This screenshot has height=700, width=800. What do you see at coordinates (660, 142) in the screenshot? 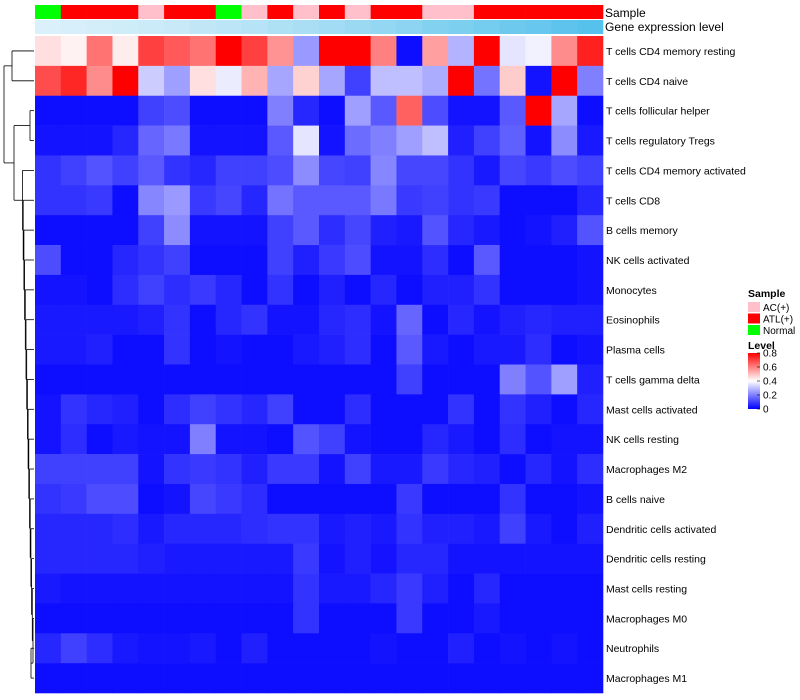
I see `row-label: T cells regulatory Tregs` at bounding box center [660, 142].